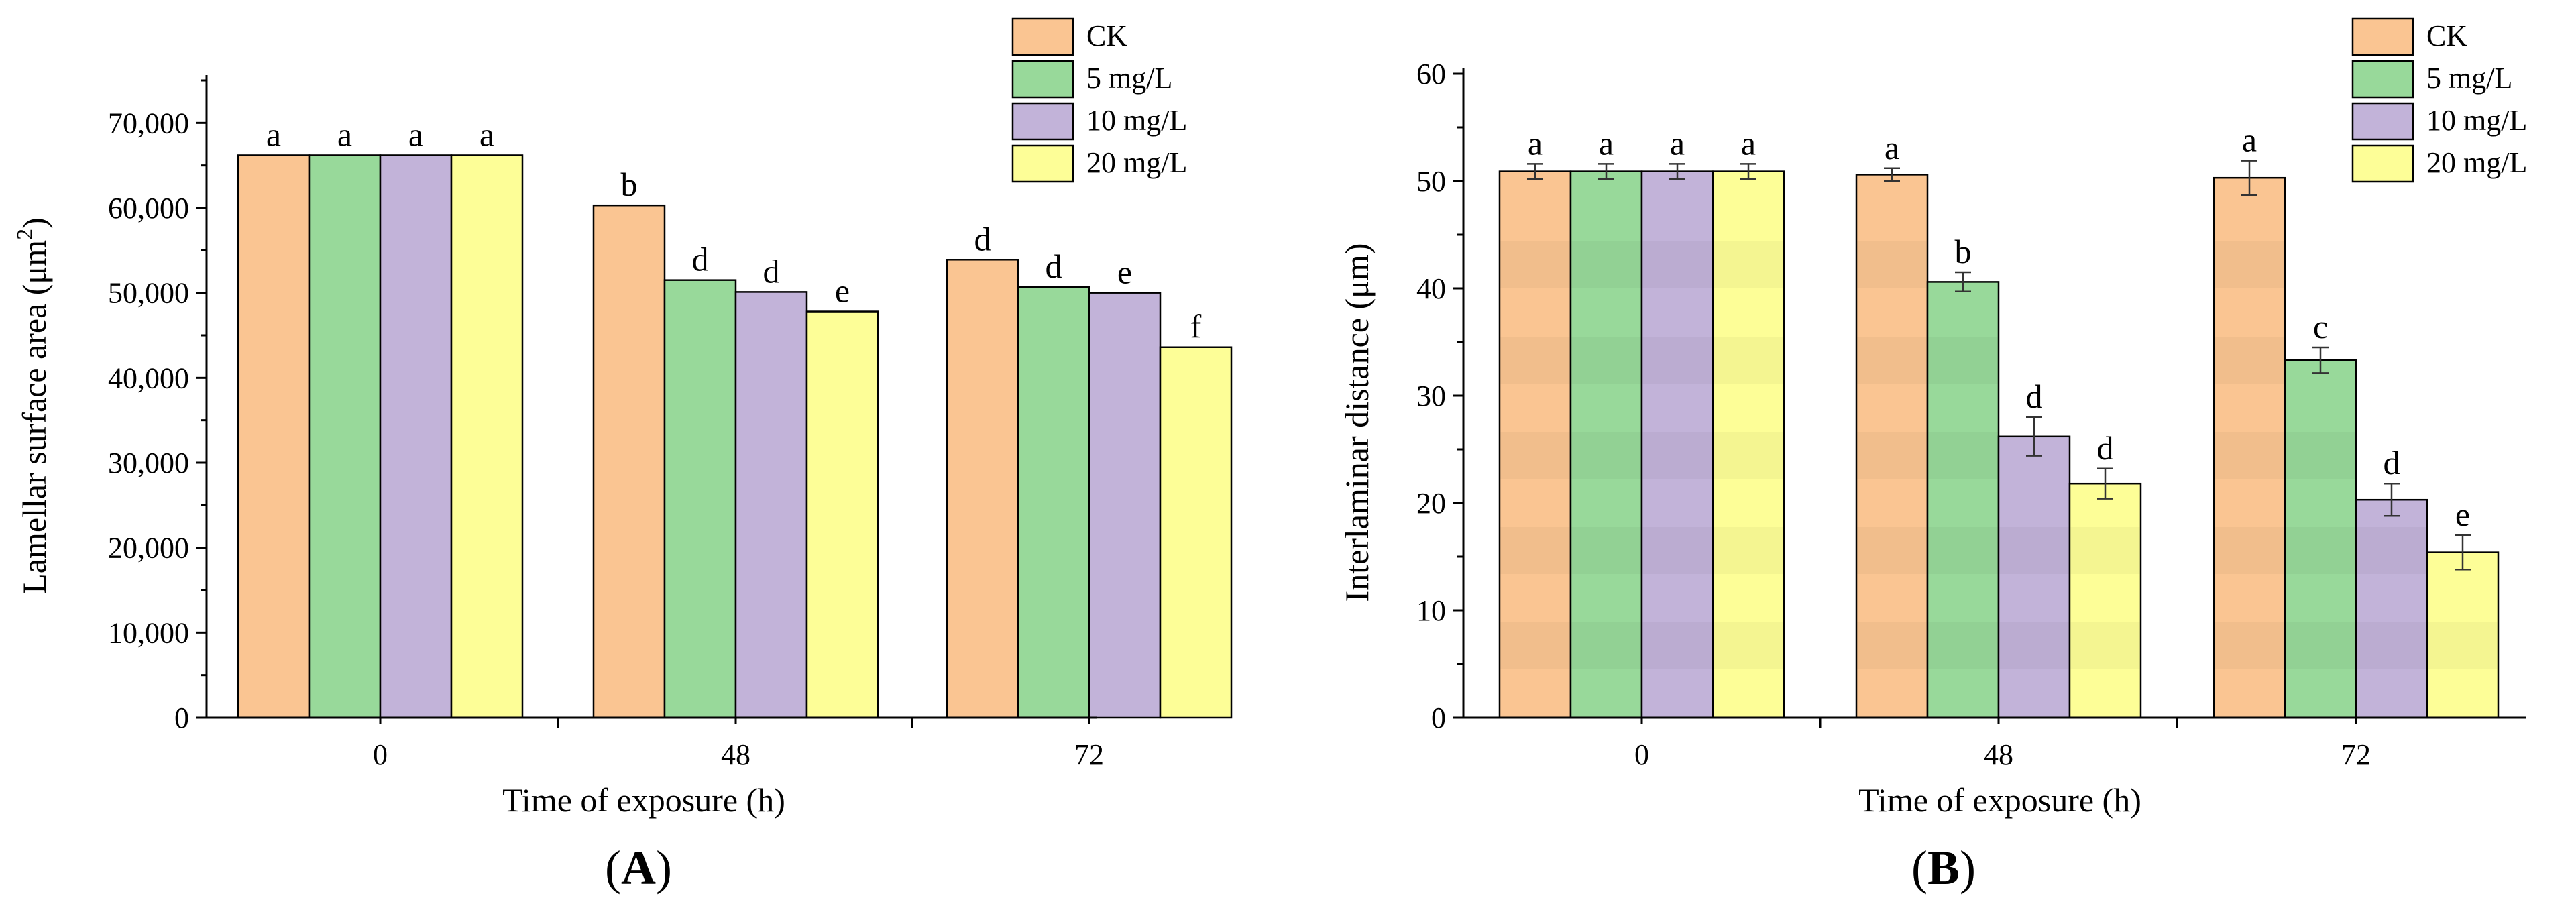 The width and height of the screenshot is (2576, 908). I want to click on panel-a-y-tick-label: 10,000, so click(148, 632).